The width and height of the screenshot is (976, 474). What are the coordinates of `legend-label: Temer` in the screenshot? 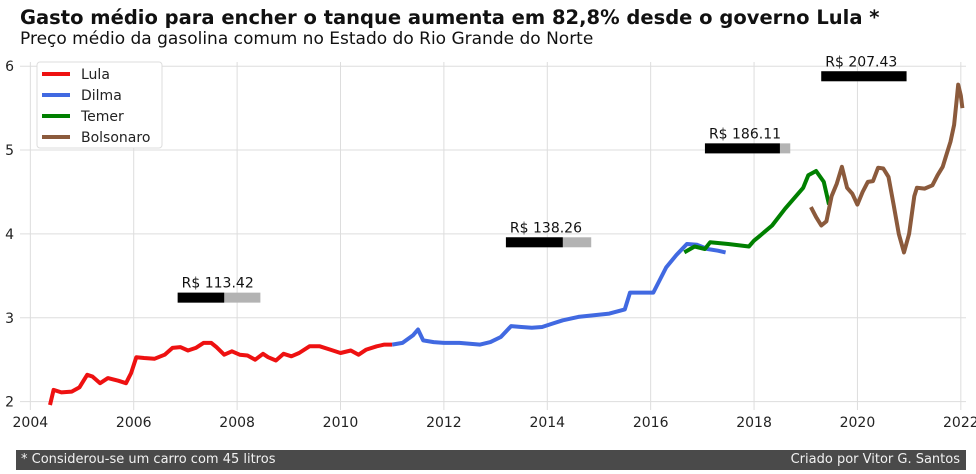 It's located at (102, 117).